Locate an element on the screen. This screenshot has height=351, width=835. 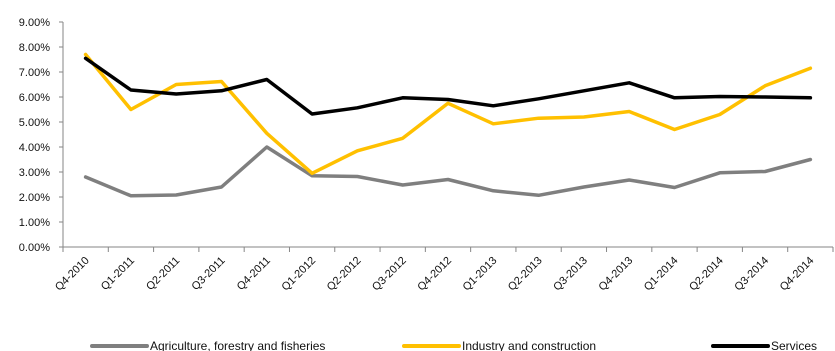
x-tick-label: Q1-2011 is located at coordinates (118, 274).